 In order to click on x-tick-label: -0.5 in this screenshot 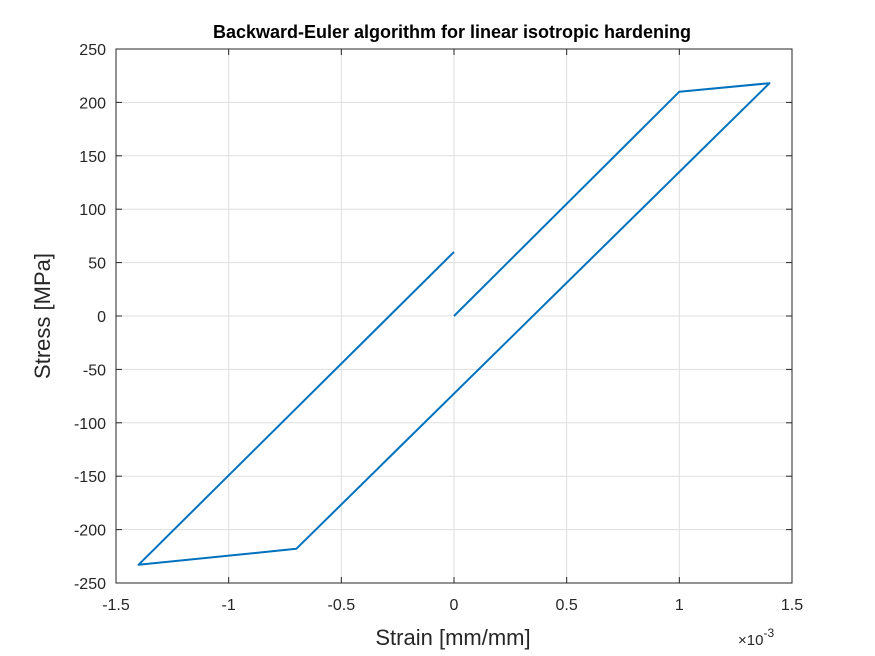, I will do `click(342, 605)`.